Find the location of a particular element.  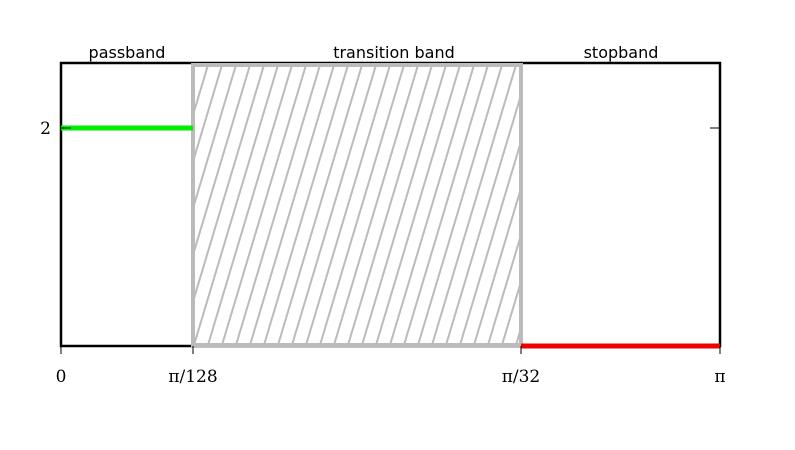

x-tick-label-zero: 0 is located at coordinates (61, 377).